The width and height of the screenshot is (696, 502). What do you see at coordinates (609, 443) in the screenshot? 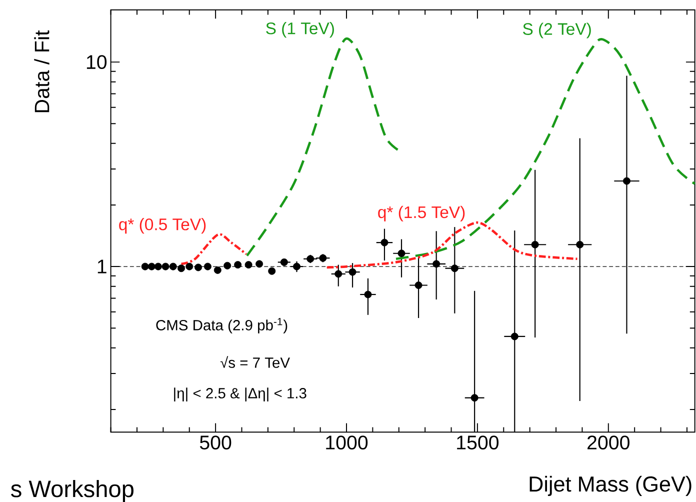
I see `x-tick-label: 2000` at bounding box center [609, 443].